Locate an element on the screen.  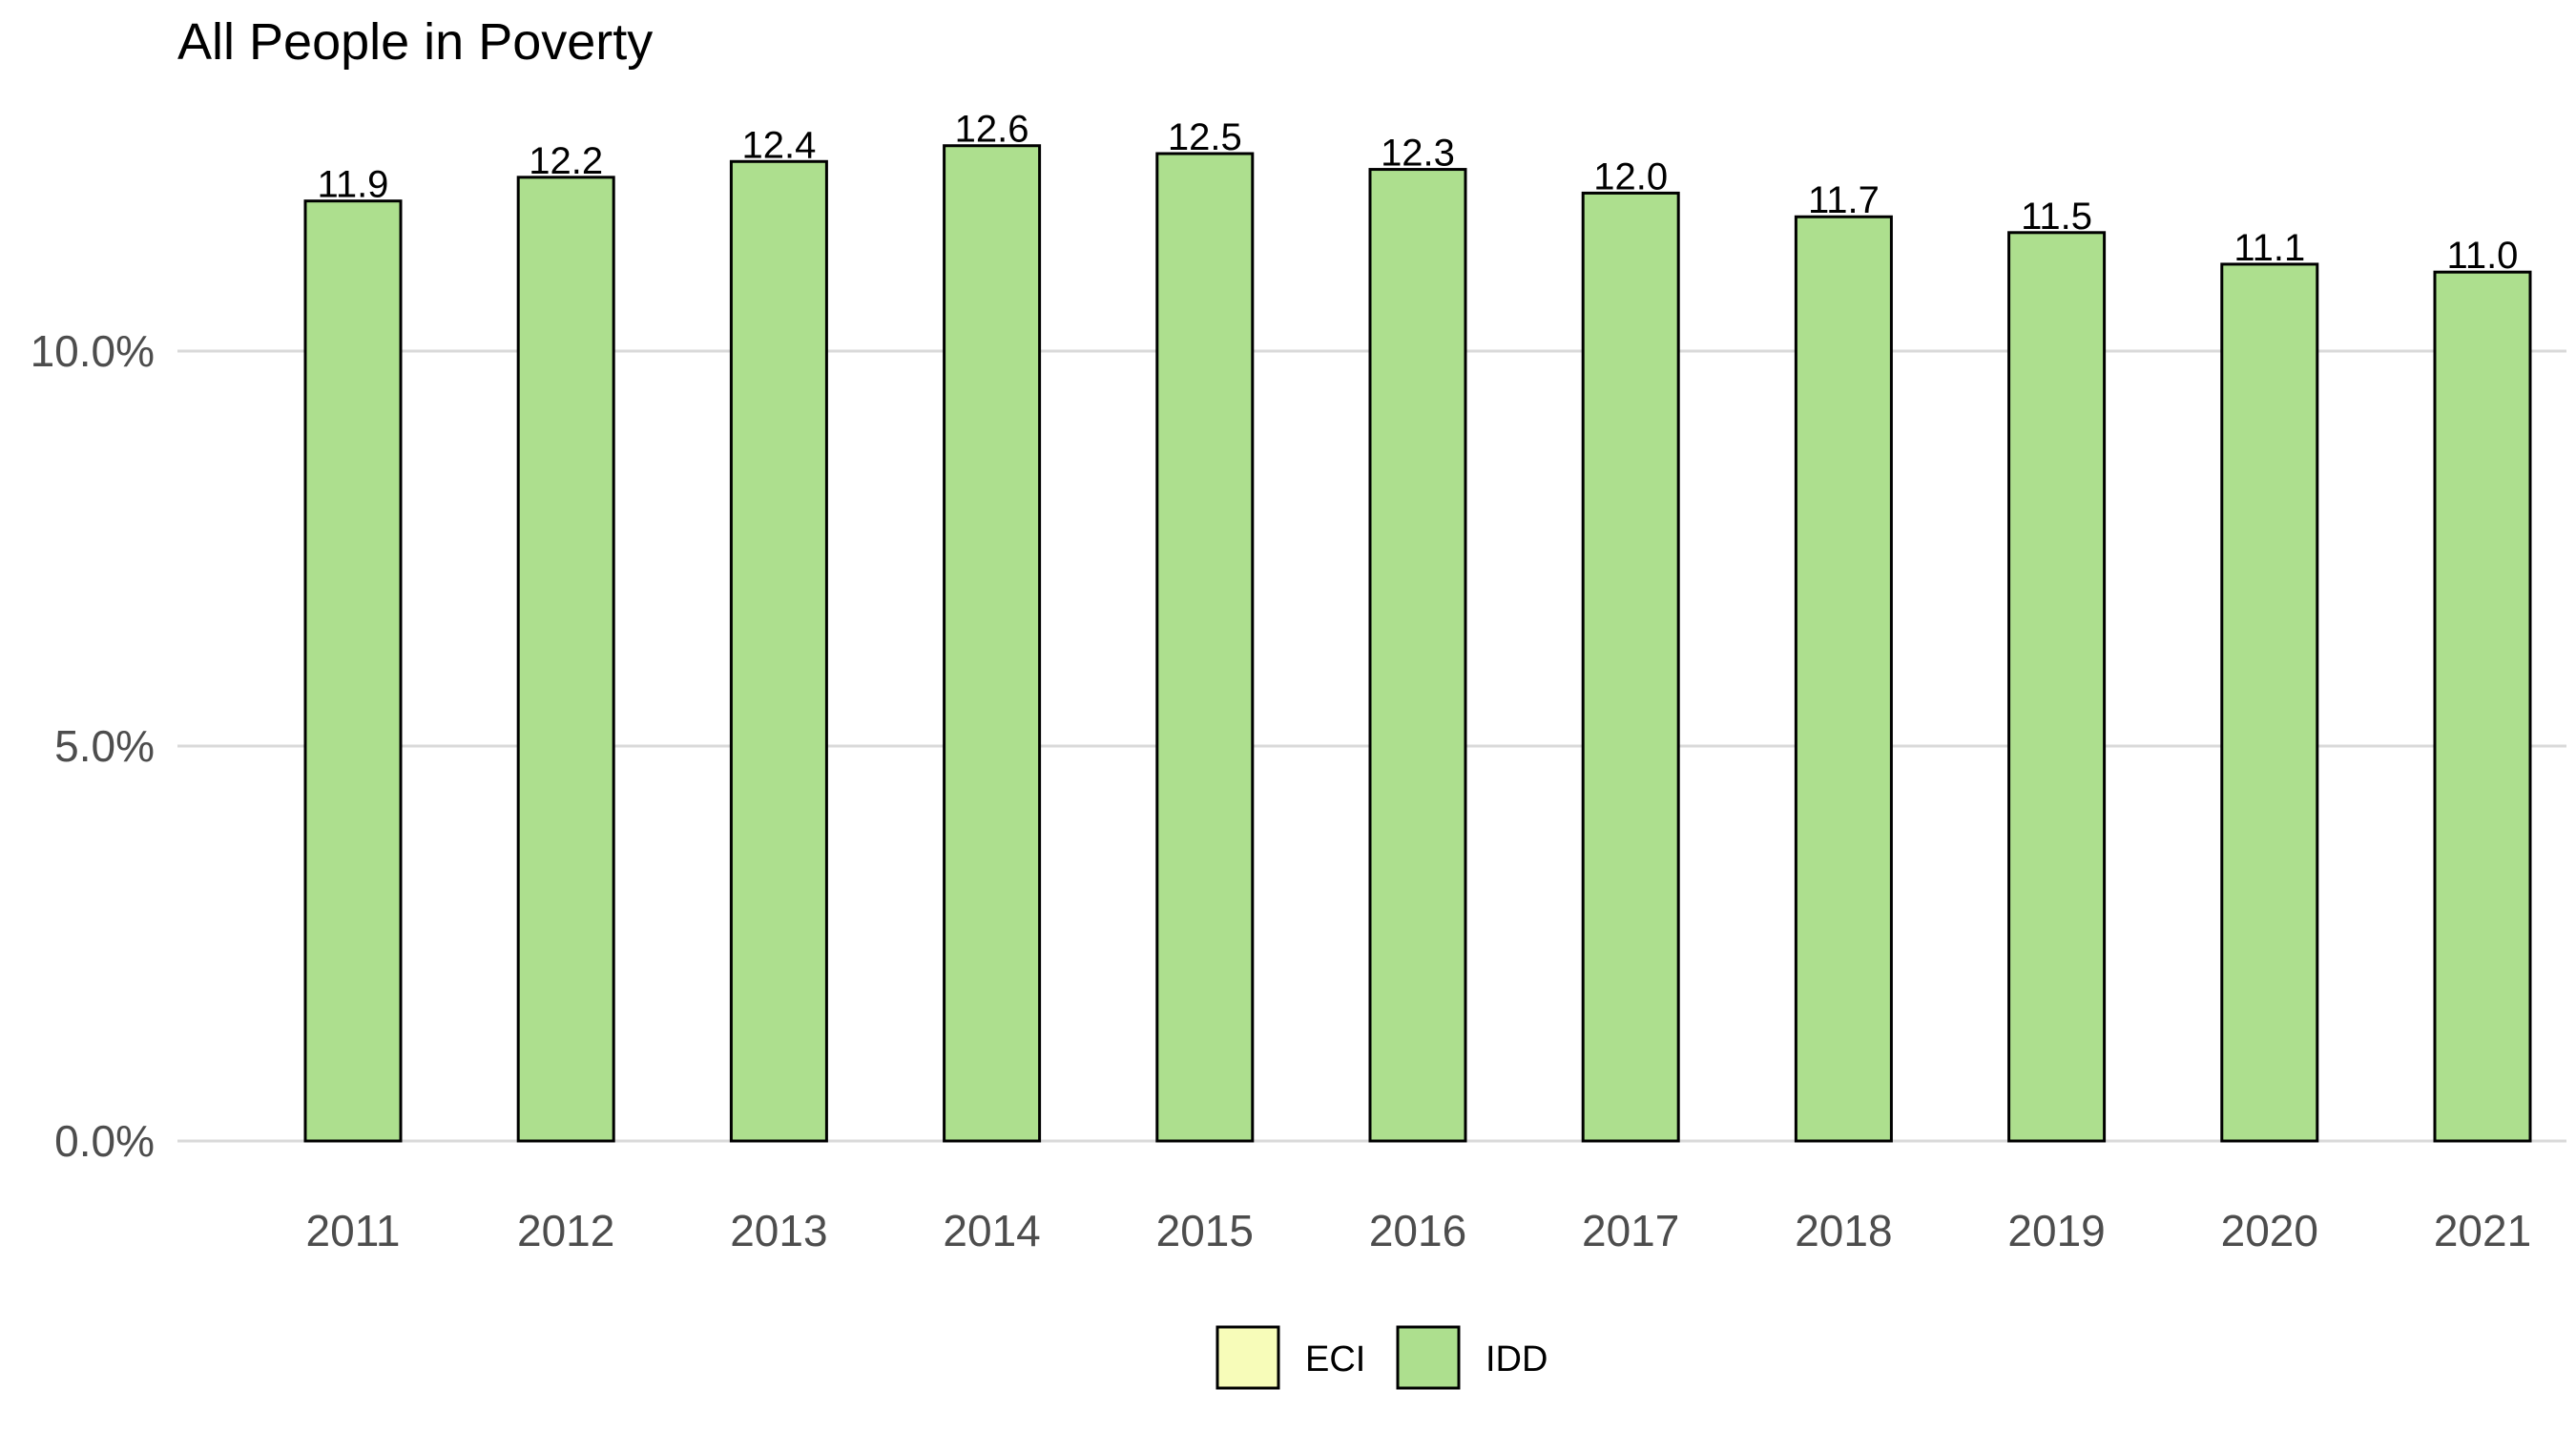
data-label: 11.0 is located at coordinates (2483, 256).